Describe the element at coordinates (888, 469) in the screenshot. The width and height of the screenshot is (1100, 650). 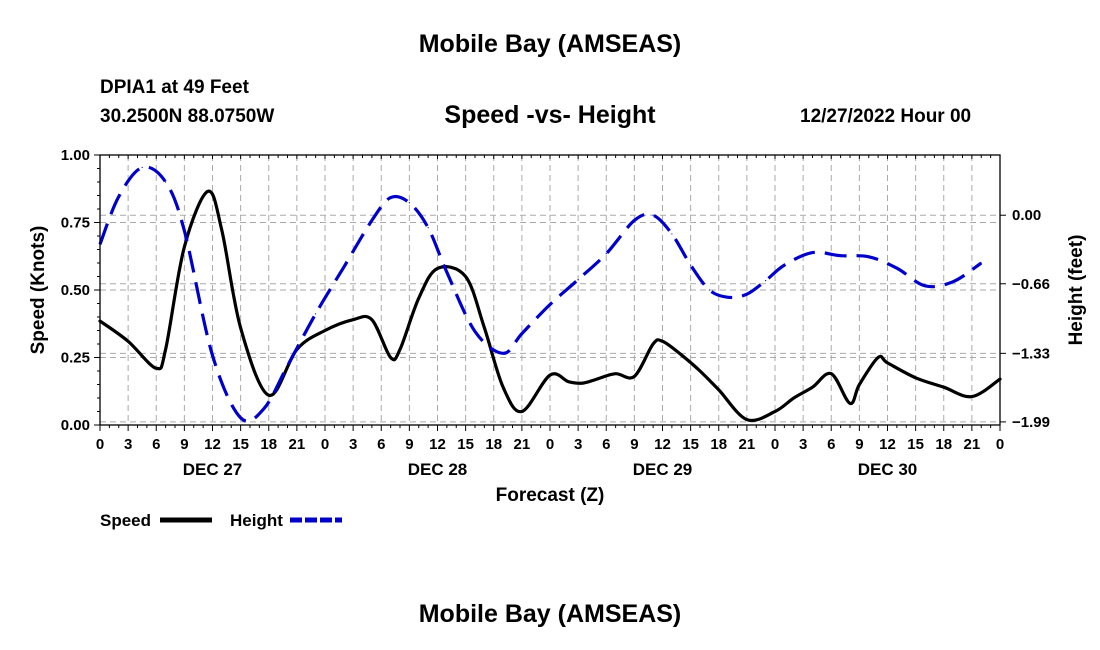
I see `day-label: DEC 30` at that location.